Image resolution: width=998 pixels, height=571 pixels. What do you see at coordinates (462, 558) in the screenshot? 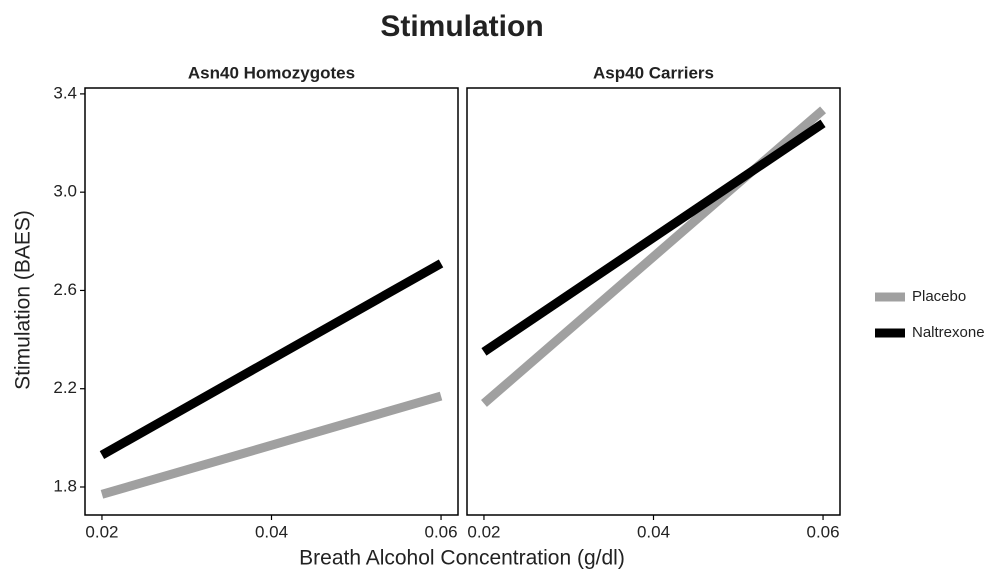
I see `x-axis-label: Breath Alcohol Concentration (g/dl)` at bounding box center [462, 558].